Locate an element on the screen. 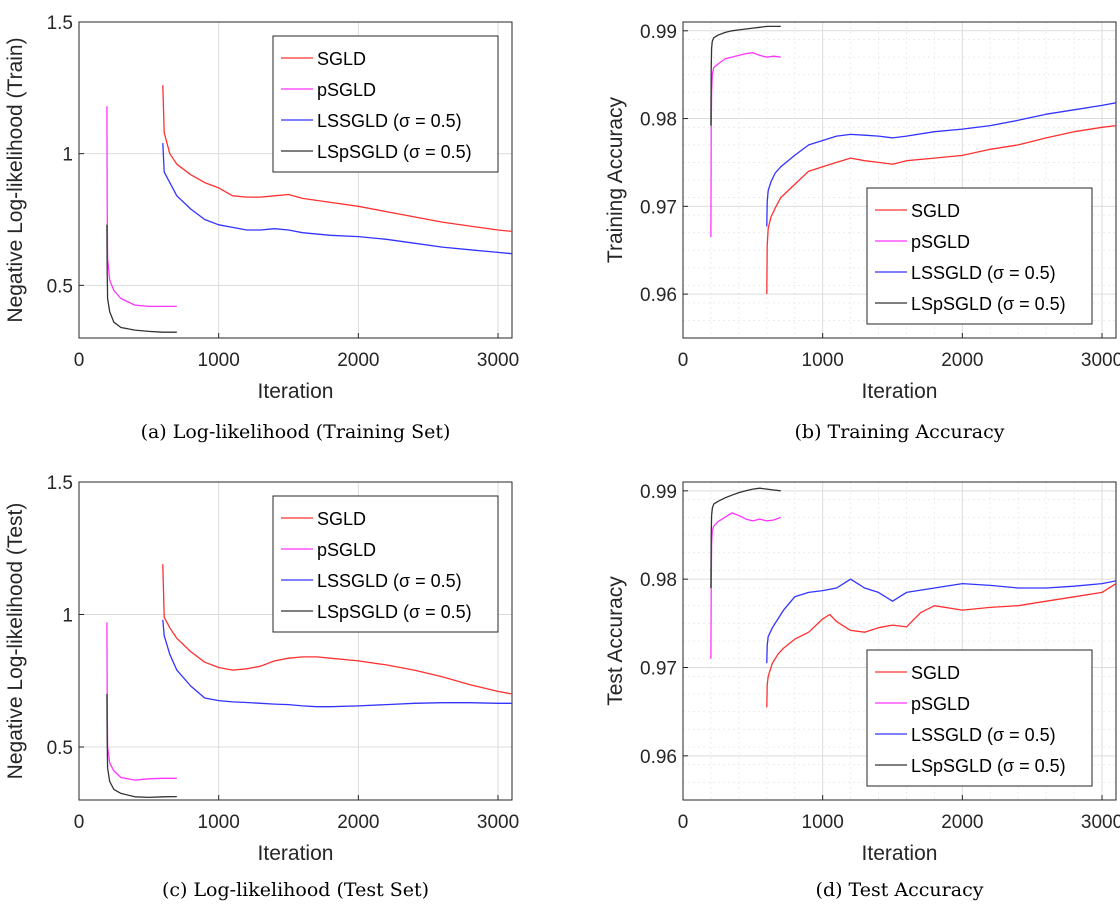 The height and width of the screenshot is (913, 1120). y-axis-label: Training Accuracy is located at coordinates (615, 179).